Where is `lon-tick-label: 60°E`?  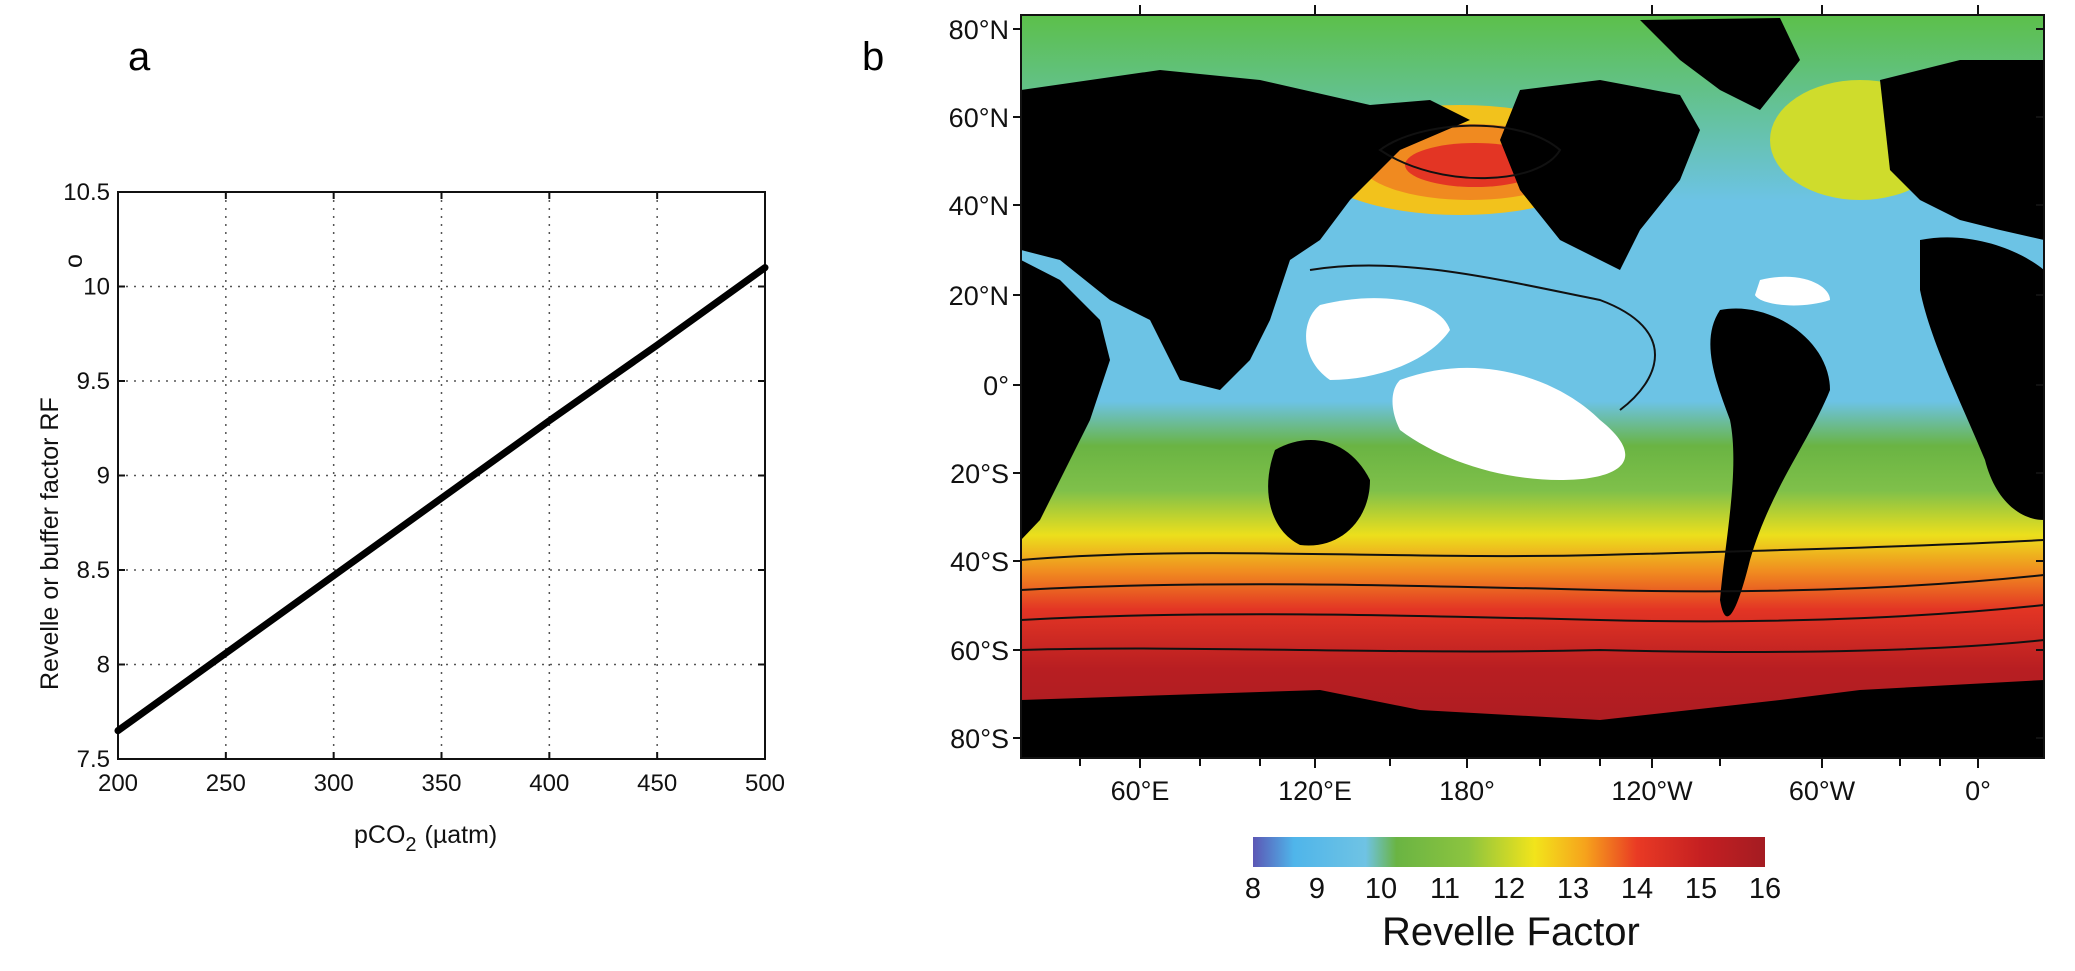
lon-tick-label: 60°E is located at coordinates (1140, 791).